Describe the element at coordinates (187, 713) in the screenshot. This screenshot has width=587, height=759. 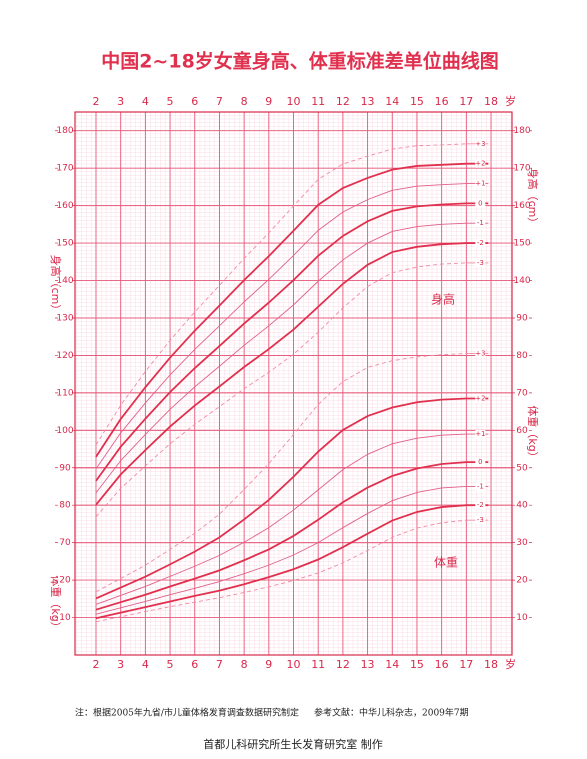
I see `source-note: 注：根据2005年九省/市儿童体格发育调查数据研究制定` at that location.